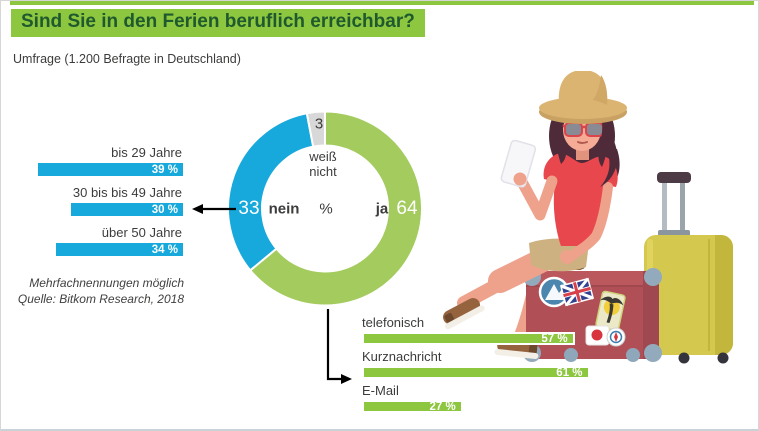 Image resolution: width=759 pixels, height=431 pixels. What do you see at coordinates (520, 179) in the screenshot?
I see `hand` at bounding box center [520, 179].